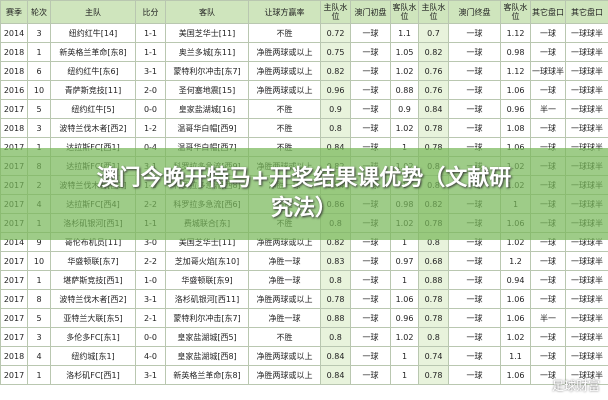 Image resolution: width=608 pixels, height=400 pixels. What do you see at coordinates (207, 128) in the screenshot?
I see `table-cell: 温哥华白帽[西9]` at bounding box center [207, 128].